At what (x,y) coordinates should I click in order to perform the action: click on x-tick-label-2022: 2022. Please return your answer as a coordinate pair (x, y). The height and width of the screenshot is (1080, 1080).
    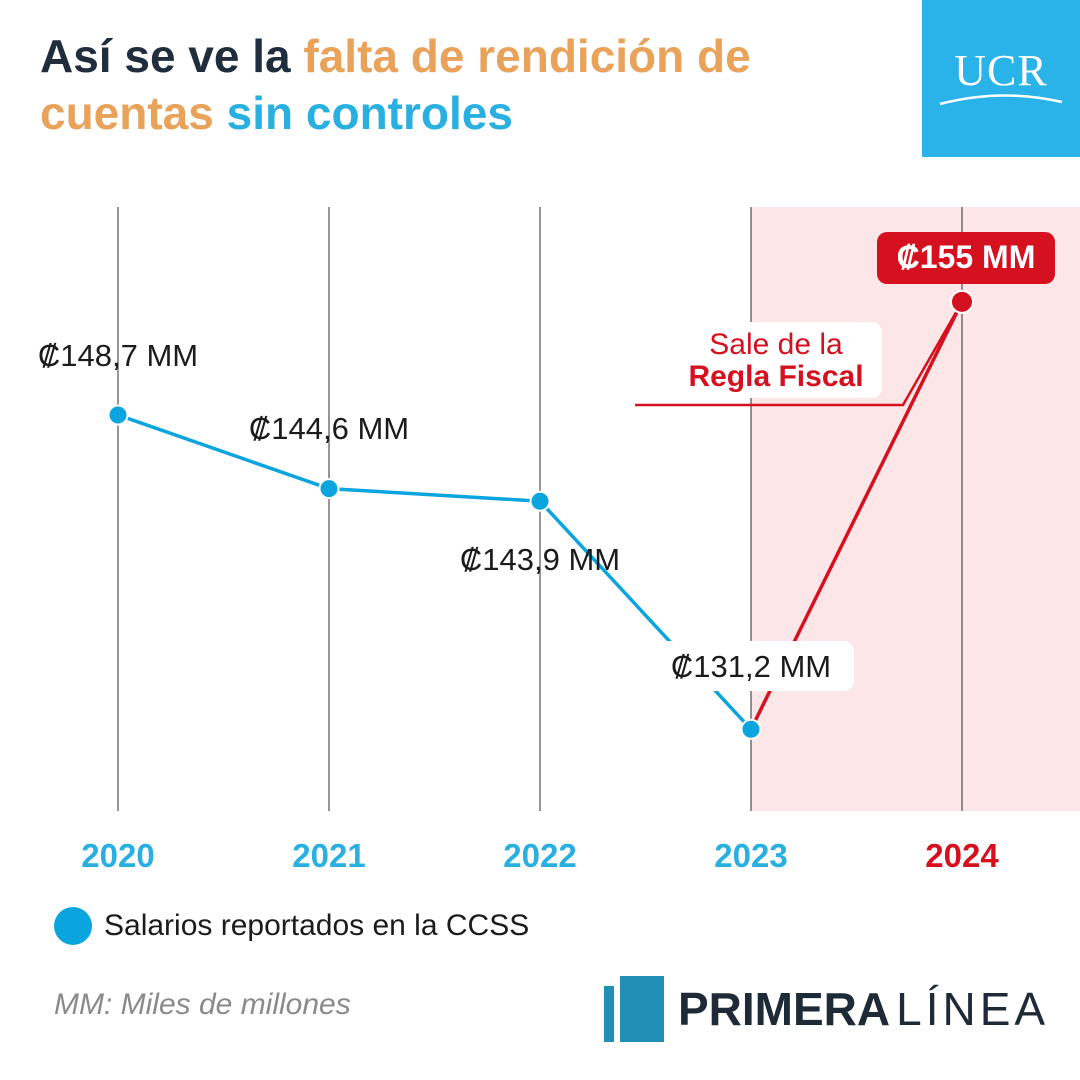
    Looking at the image, I should click on (539, 855).